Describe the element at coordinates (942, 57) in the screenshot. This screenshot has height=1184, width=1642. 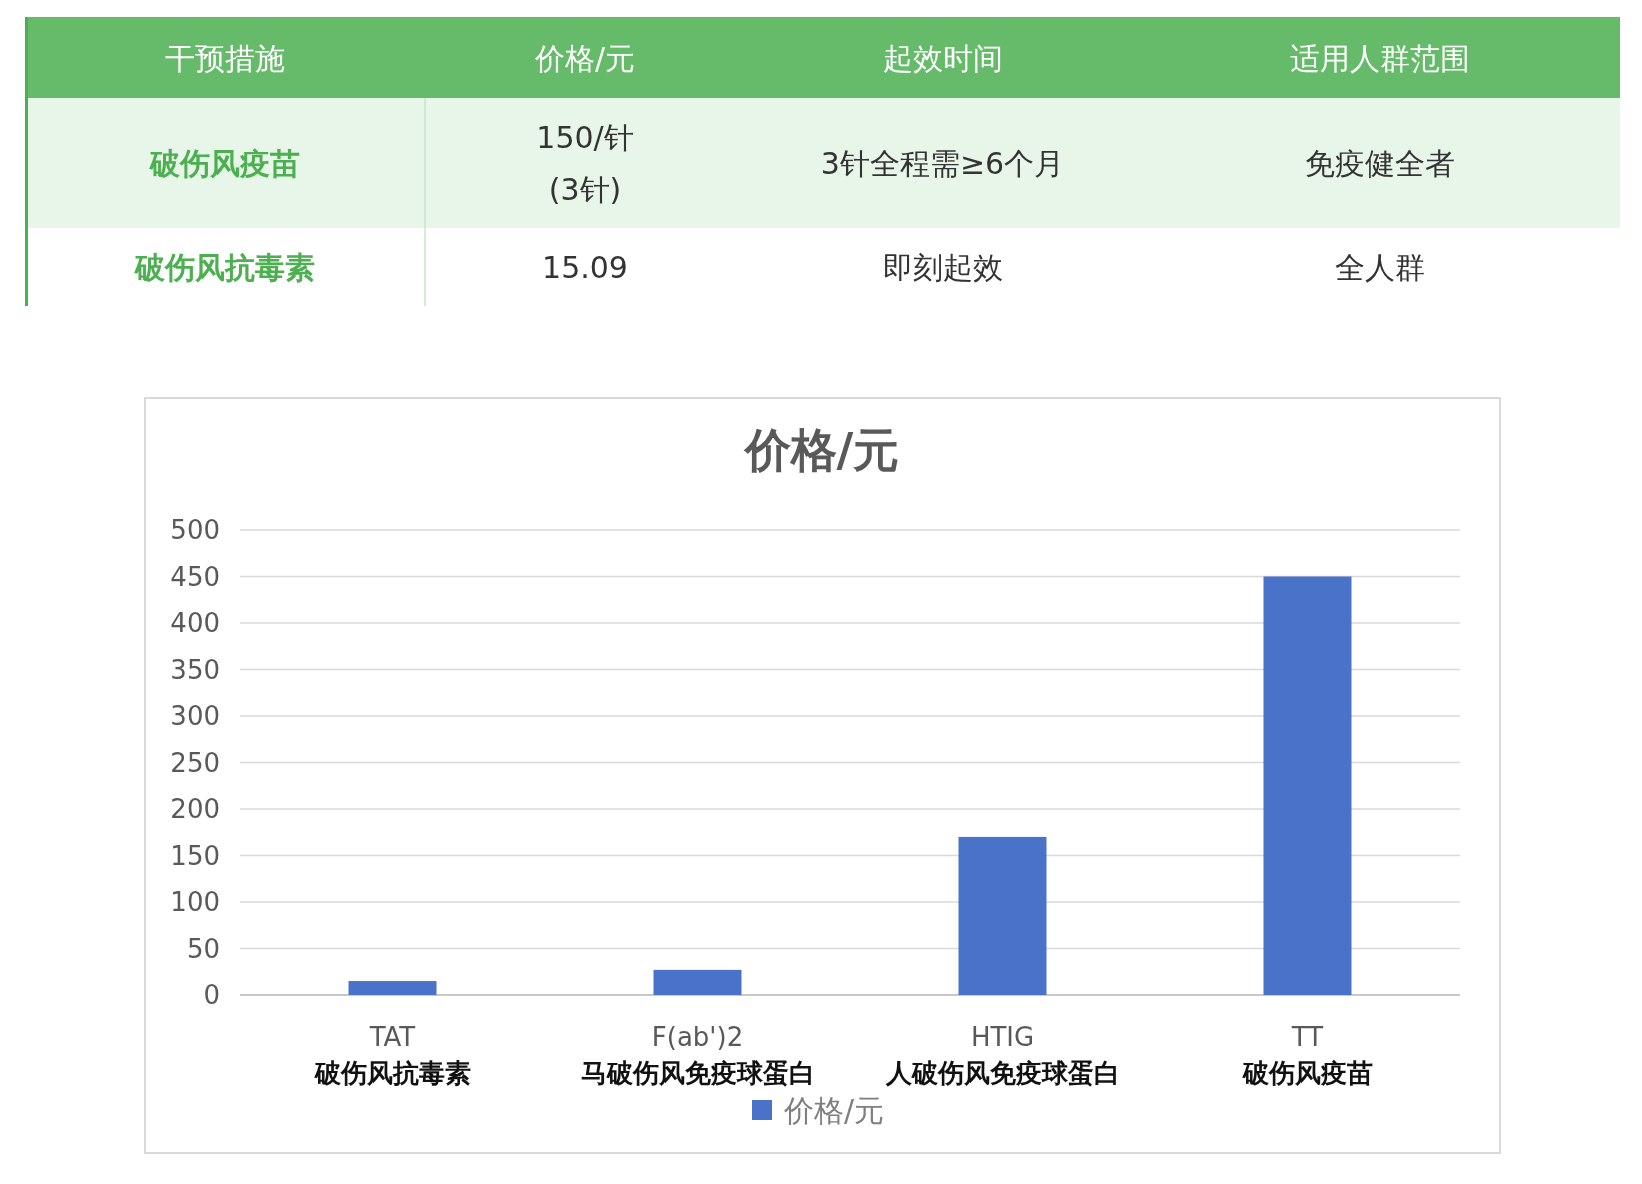
I see `category-label: 起效时间` at that location.